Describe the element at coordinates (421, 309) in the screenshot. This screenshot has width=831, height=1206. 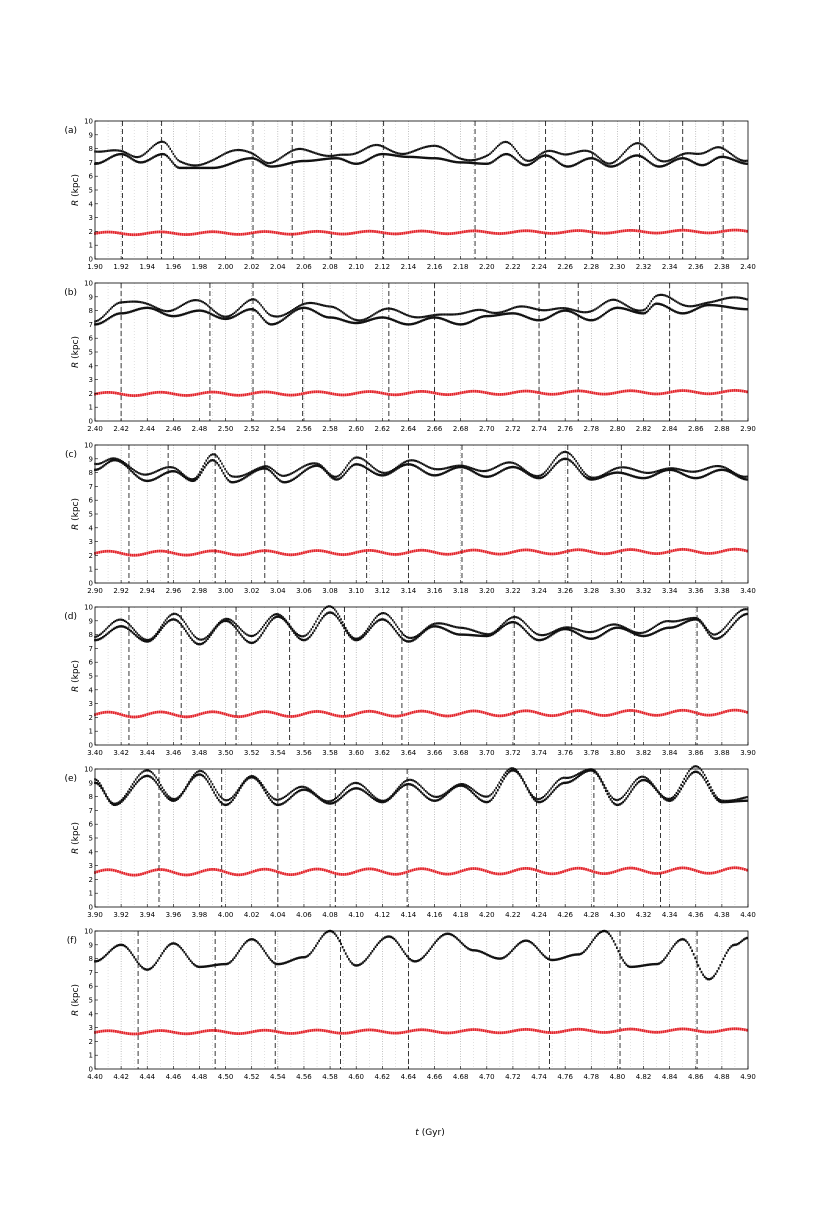
I see `outer-orbit-series` at that location.